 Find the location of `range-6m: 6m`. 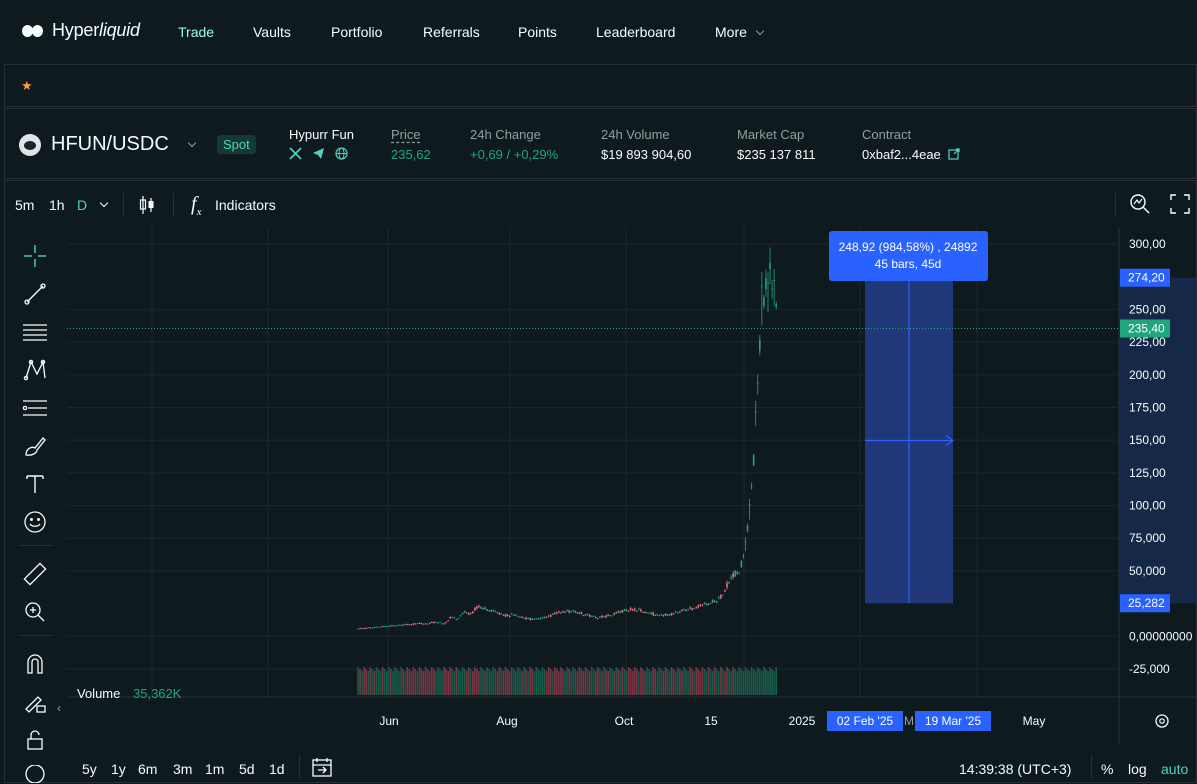

range-6m: 6m is located at coordinates (148, 769).